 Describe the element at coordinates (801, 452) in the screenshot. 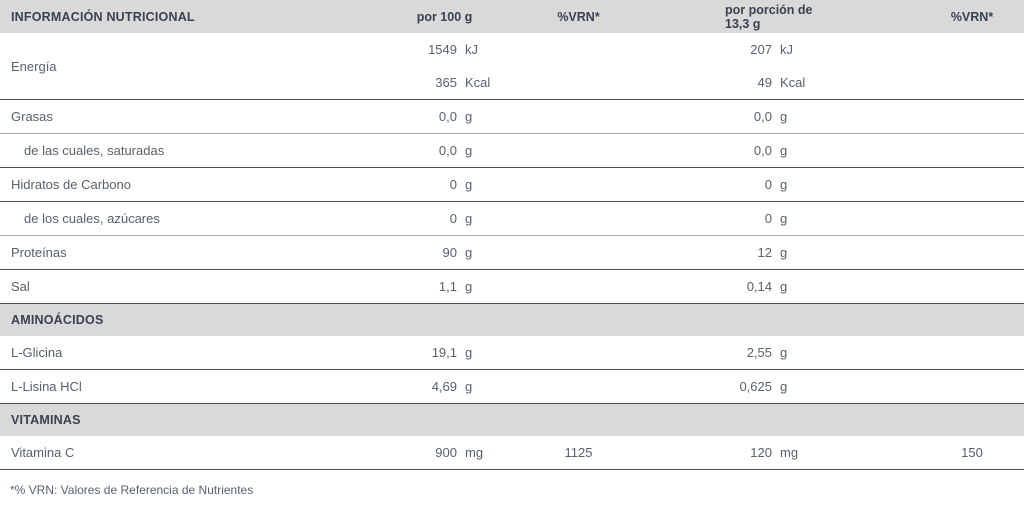

I see `per-portion-unit: mg` at that location.